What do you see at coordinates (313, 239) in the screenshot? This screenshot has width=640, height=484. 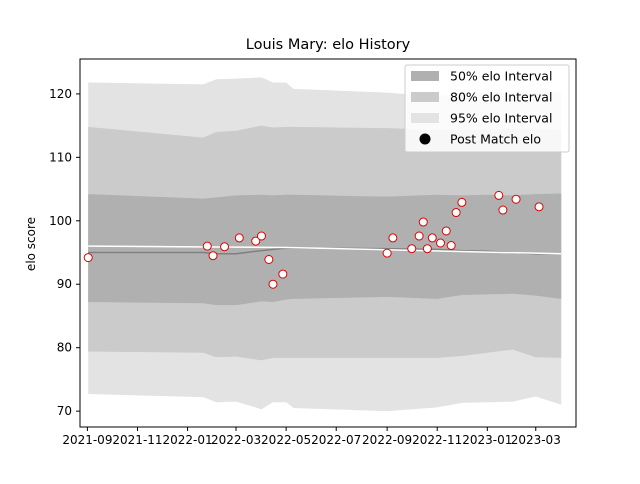 I see `post-match-points` at bounding box center [313, 239].